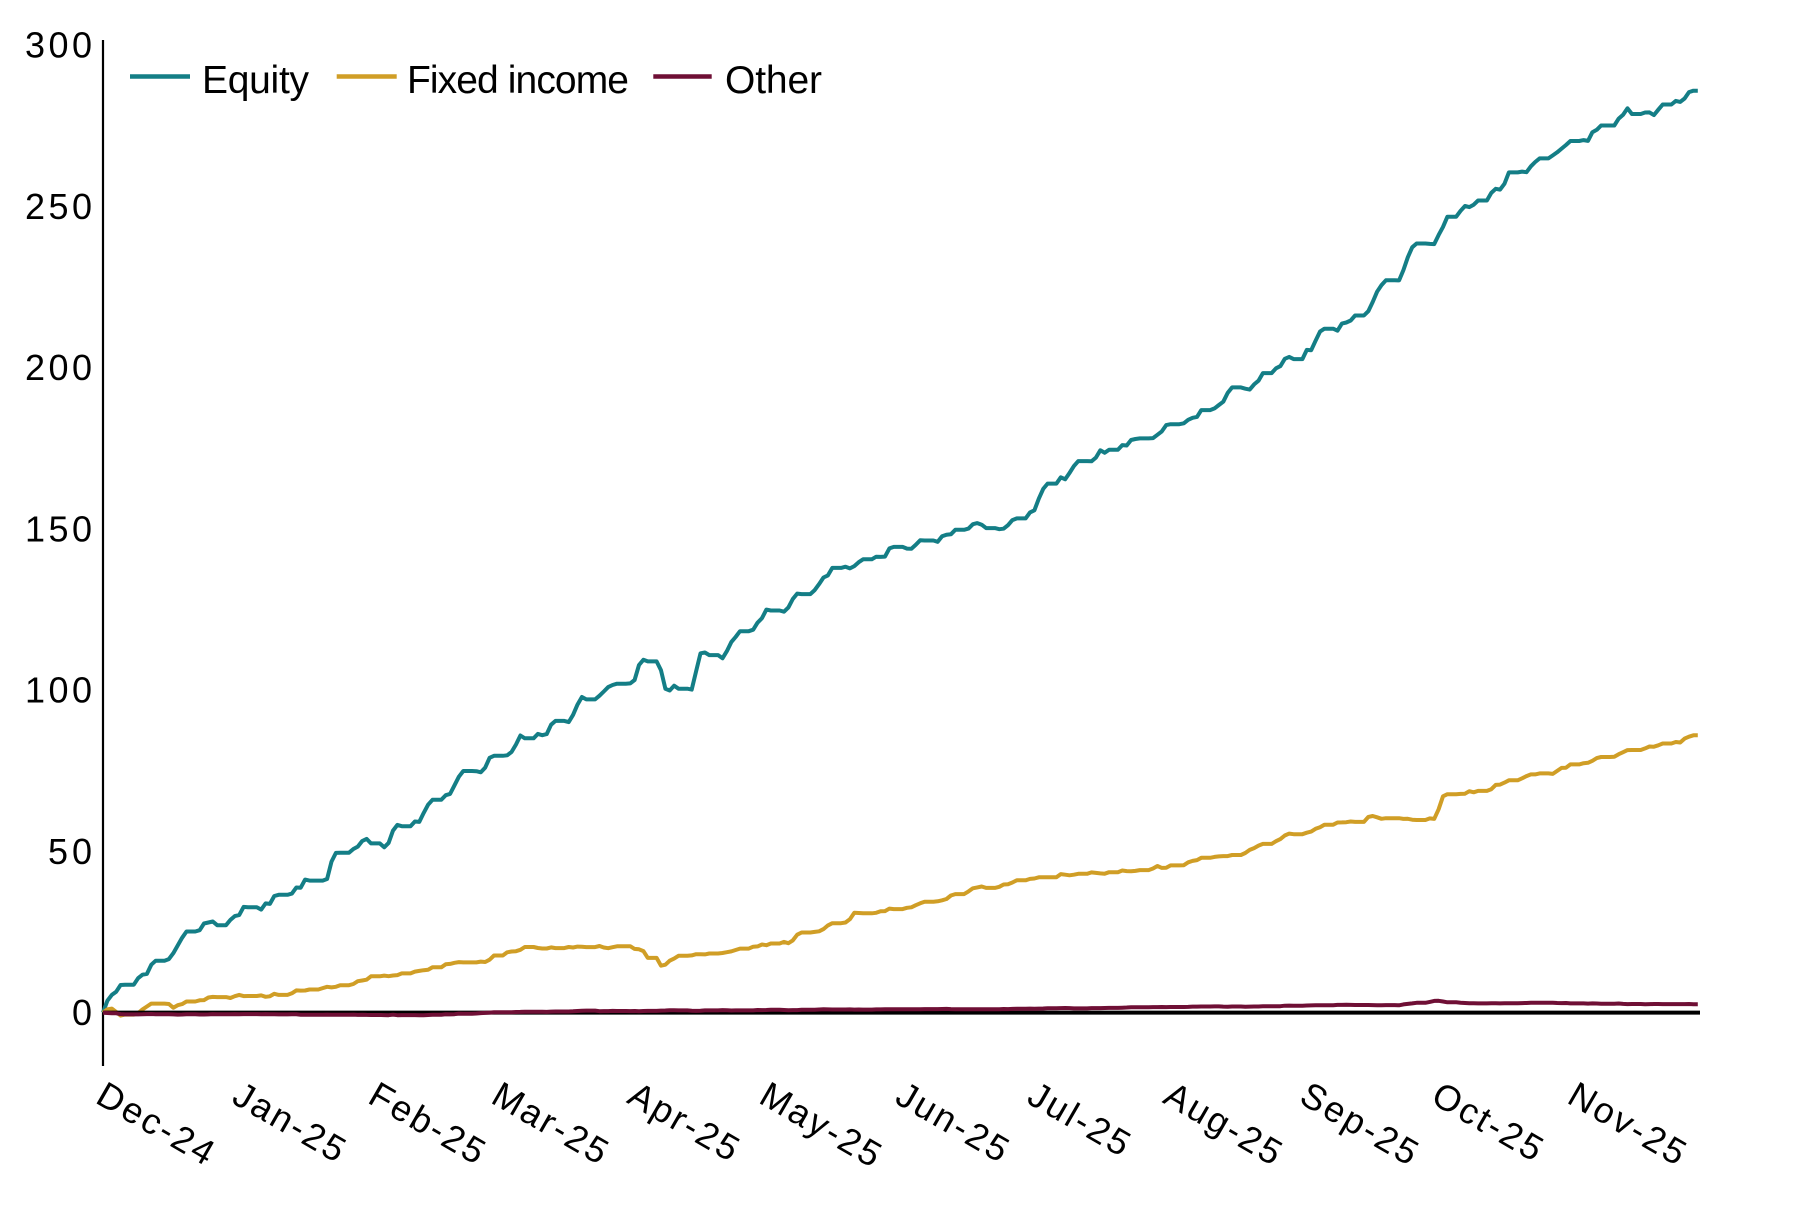 Image resolution: width=1800 pixels, height=1205 pixels. Describe the element at coordinates (256, 80) in the screenshot. I see `svg-text: Equity` at that location.